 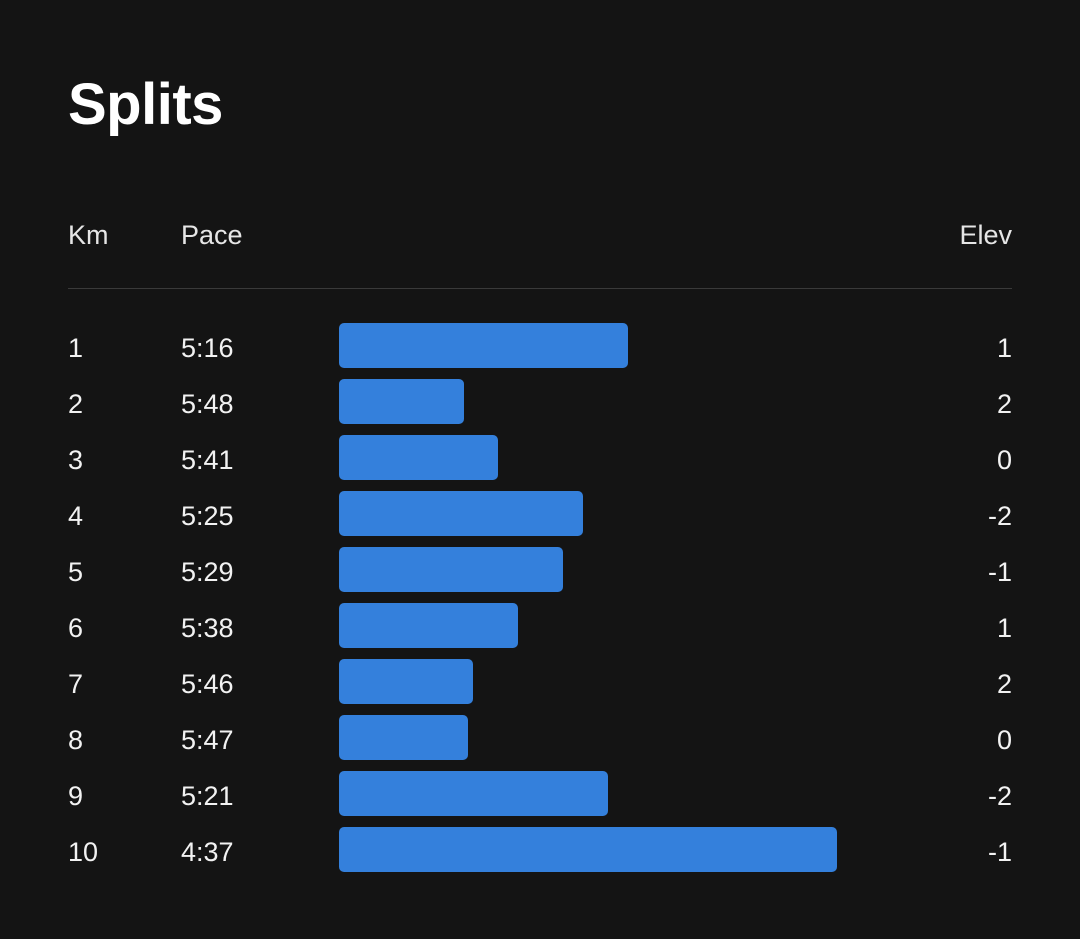 What do you see at coordinates (540, 288) in the screenshot?
I see `header-divider` at bounding box center [540, 288].